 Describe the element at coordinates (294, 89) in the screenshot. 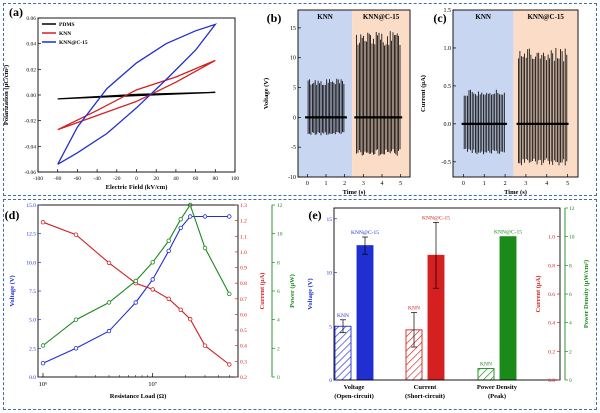

I see `y-tick-label: 5` at that location.